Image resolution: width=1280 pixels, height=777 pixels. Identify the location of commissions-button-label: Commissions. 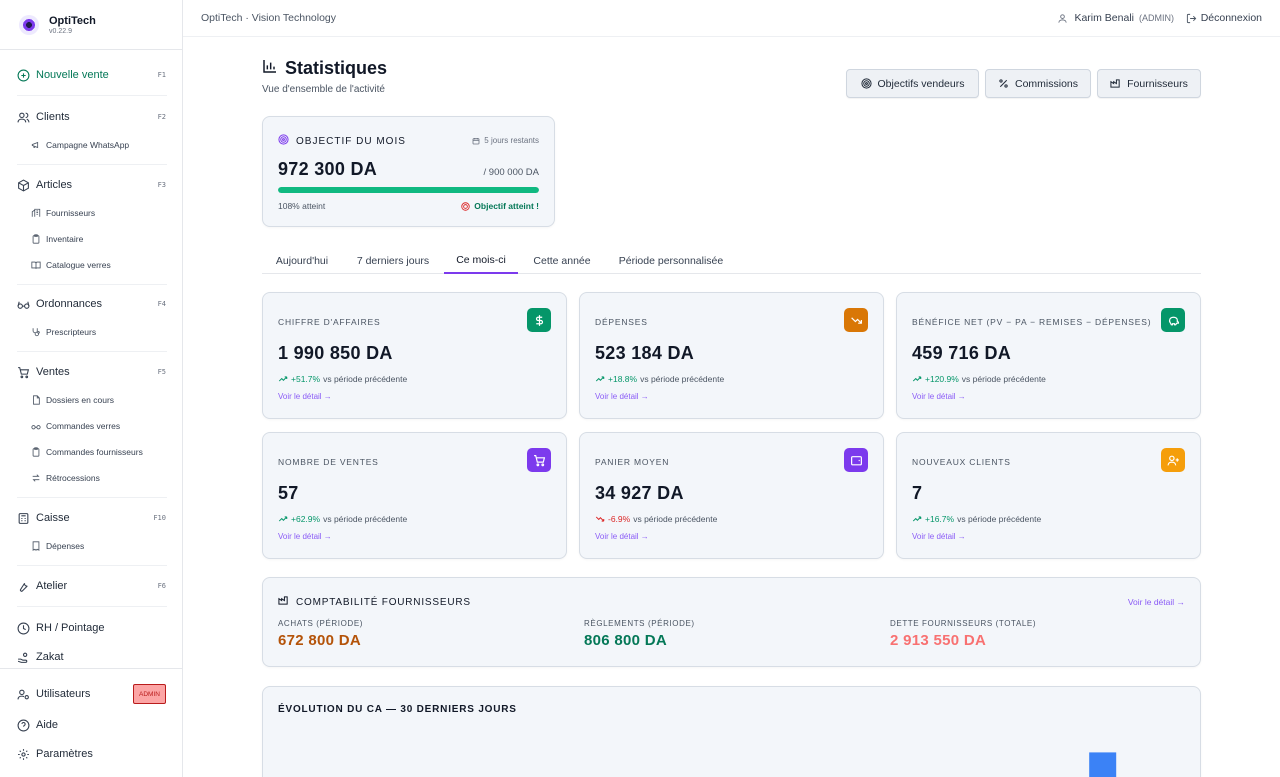
(1046, 83).